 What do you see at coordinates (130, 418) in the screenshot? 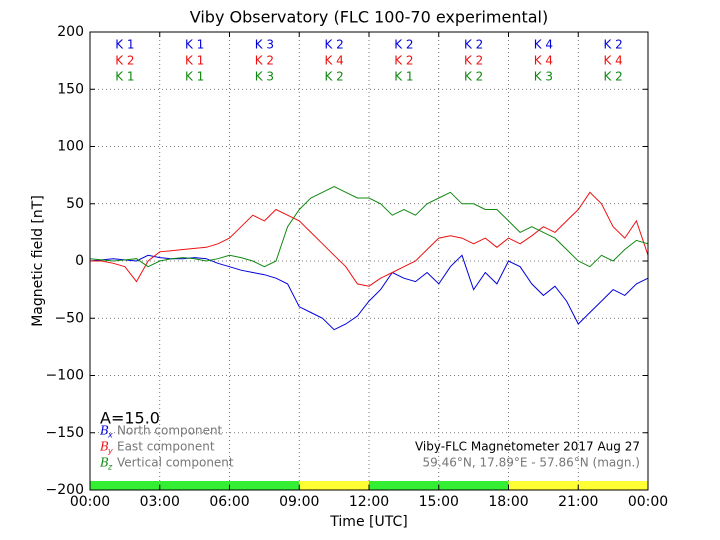
I see `activity-annotation: A=15.0` at bounding box center [130, 418].